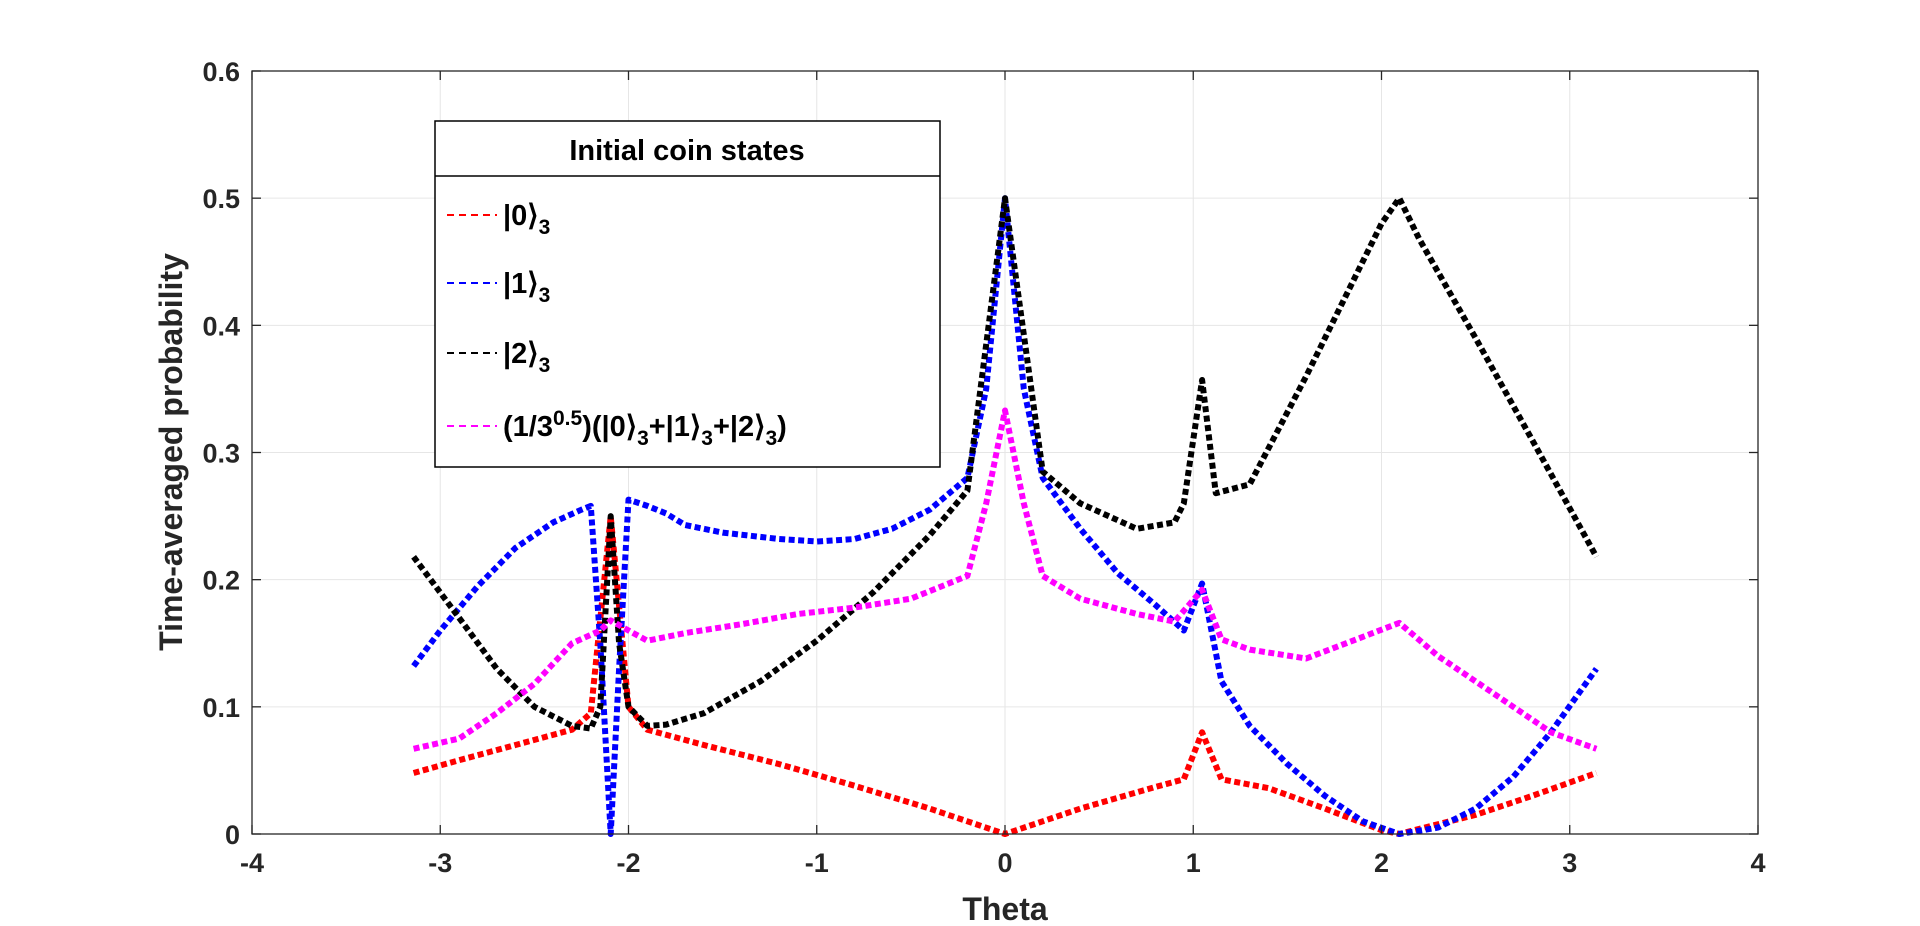 Image resolution: width=1920 pixels, height=926 pixels. I want to click on legend-entry: |1⟩3​, so click(498, 287).